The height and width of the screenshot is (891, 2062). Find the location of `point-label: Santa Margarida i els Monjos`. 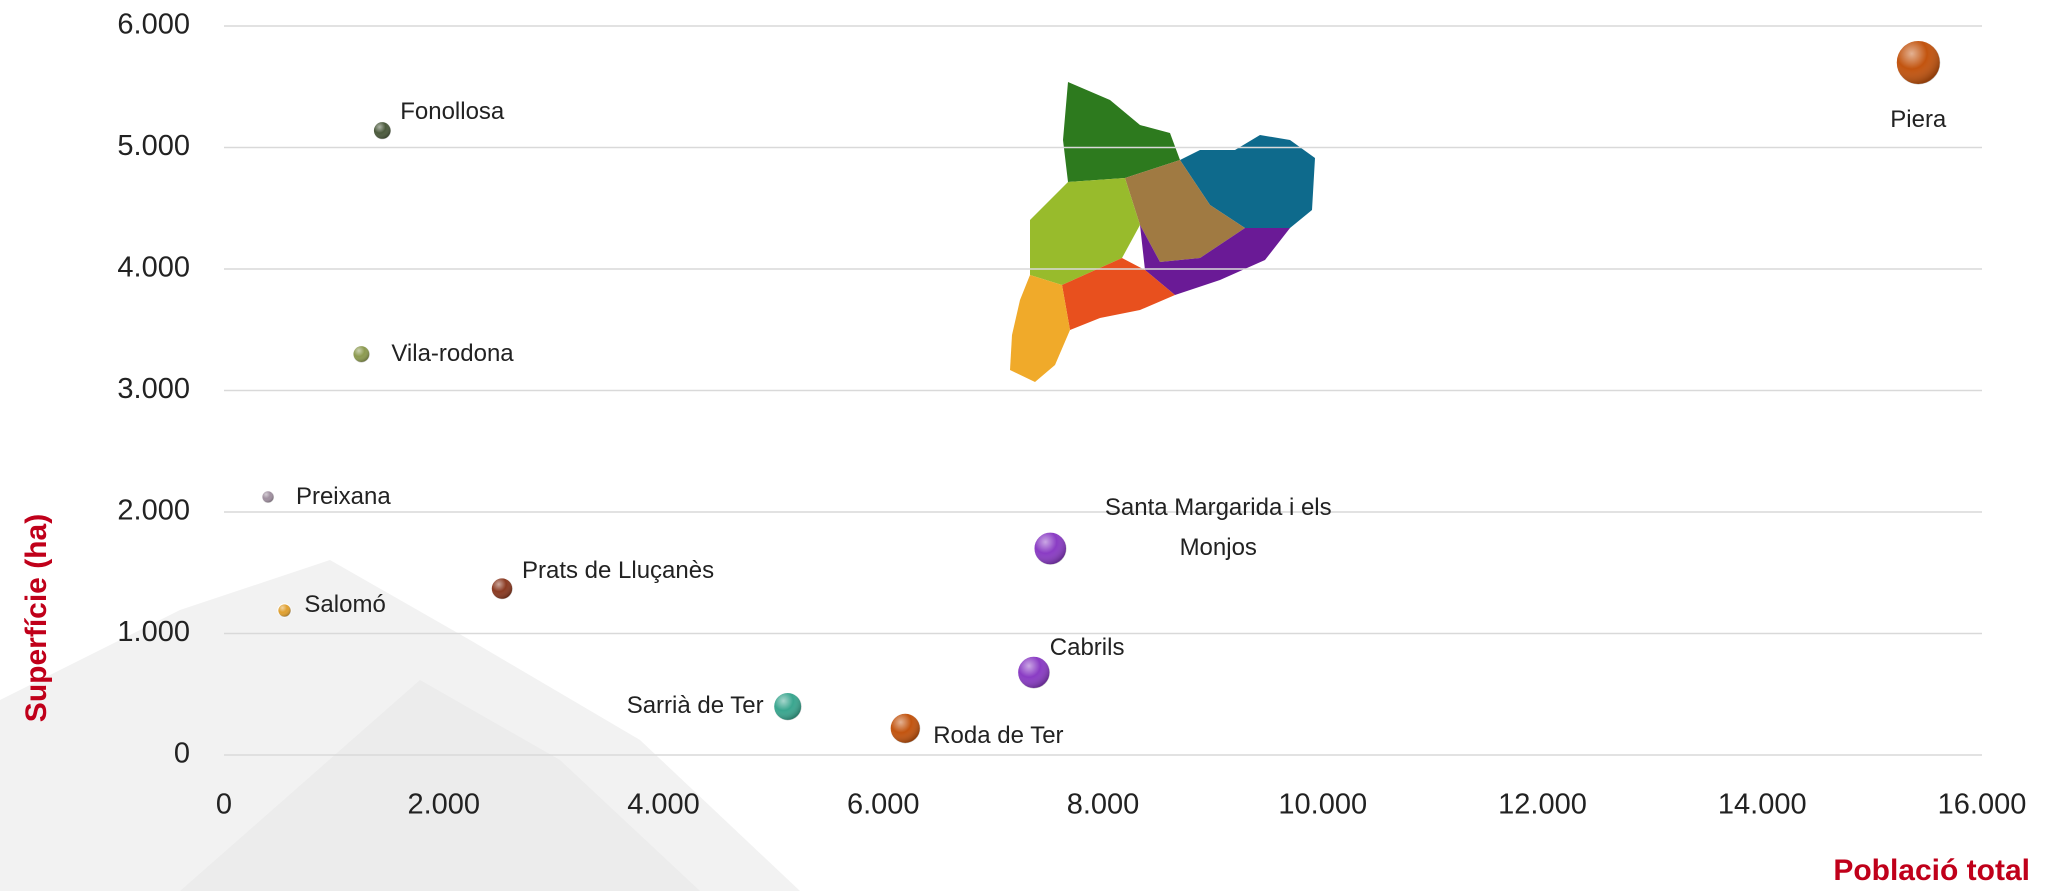

point-label: Santa Margarida i els Monjos is located at coordinates (1218, 528).